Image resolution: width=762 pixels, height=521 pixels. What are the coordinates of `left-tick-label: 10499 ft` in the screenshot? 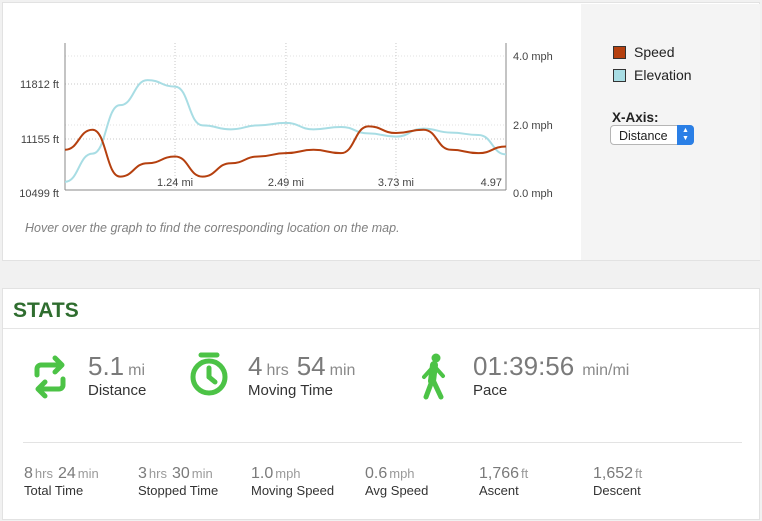 It's located at (39, 194).